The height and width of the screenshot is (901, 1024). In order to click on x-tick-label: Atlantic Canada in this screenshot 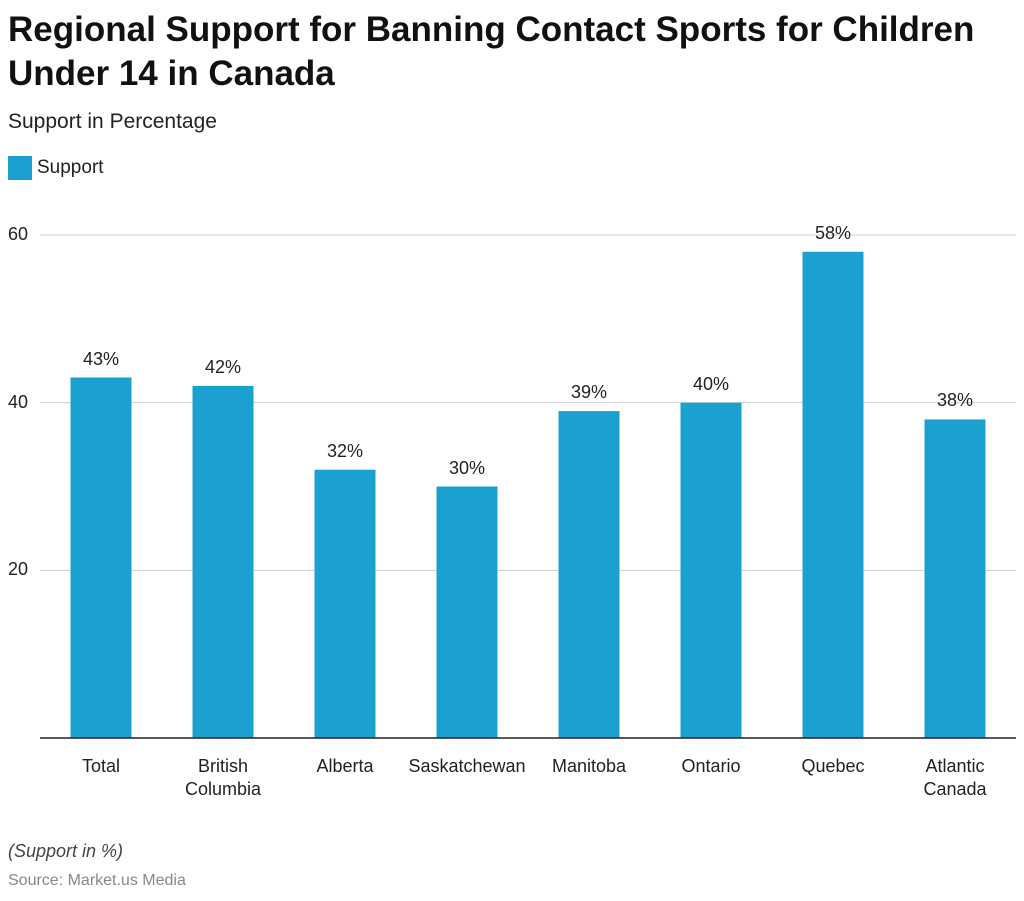, I will do `click(955, 777)`.